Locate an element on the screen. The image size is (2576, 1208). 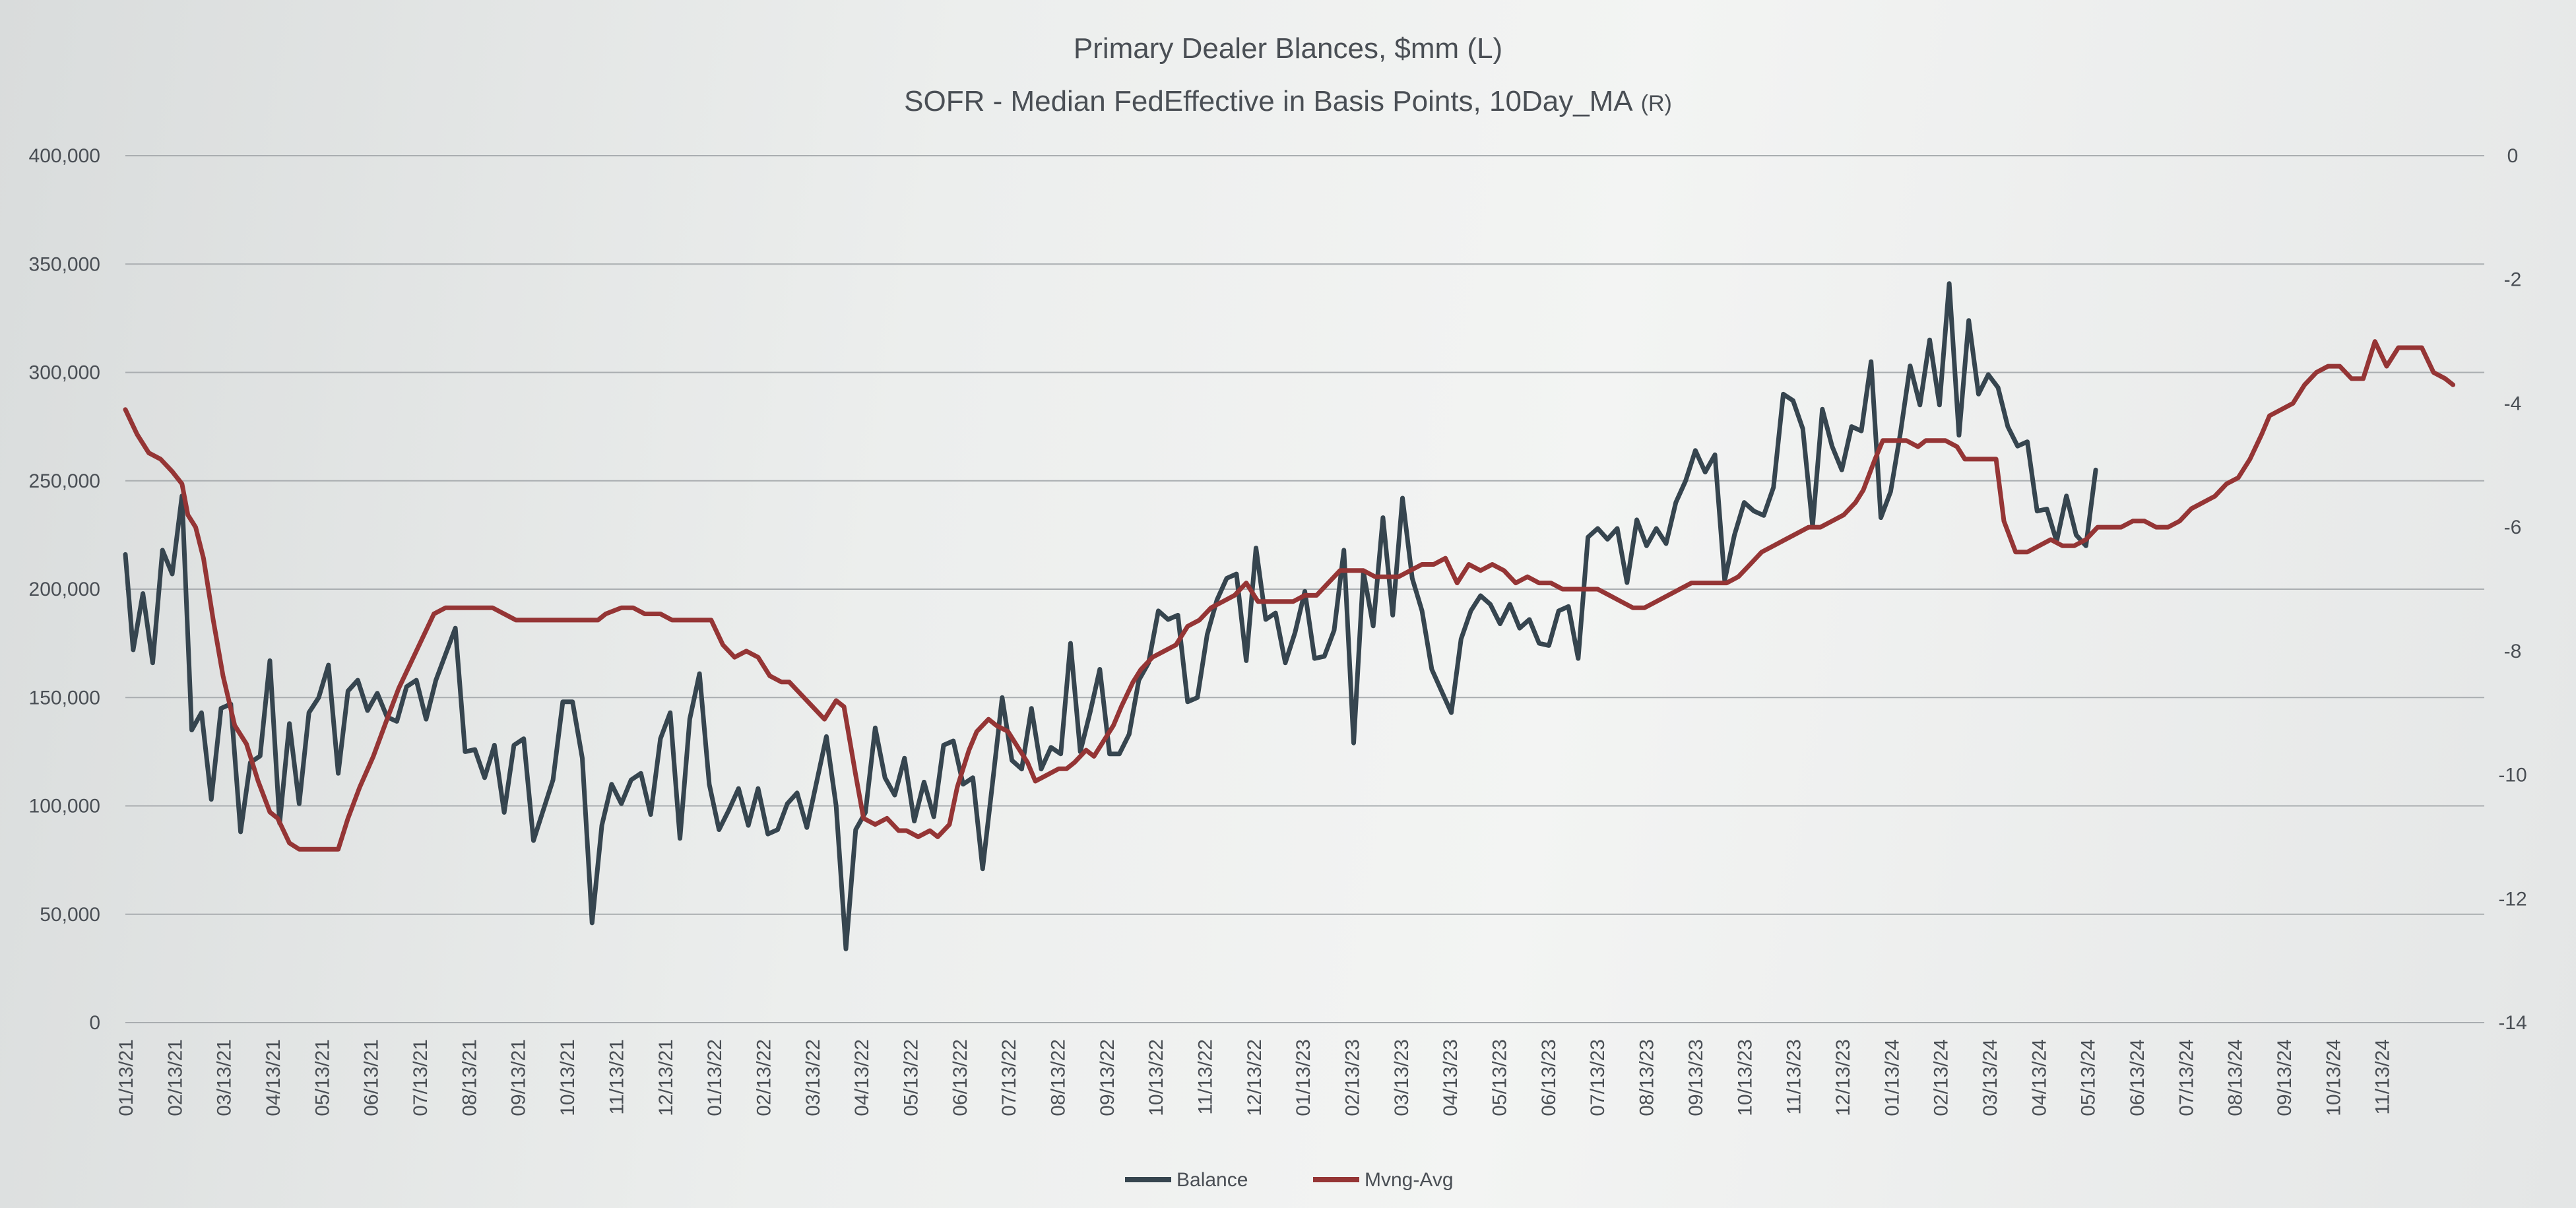
x-tick-label: 11/13/24 is located at coordinates (2383, 1077).